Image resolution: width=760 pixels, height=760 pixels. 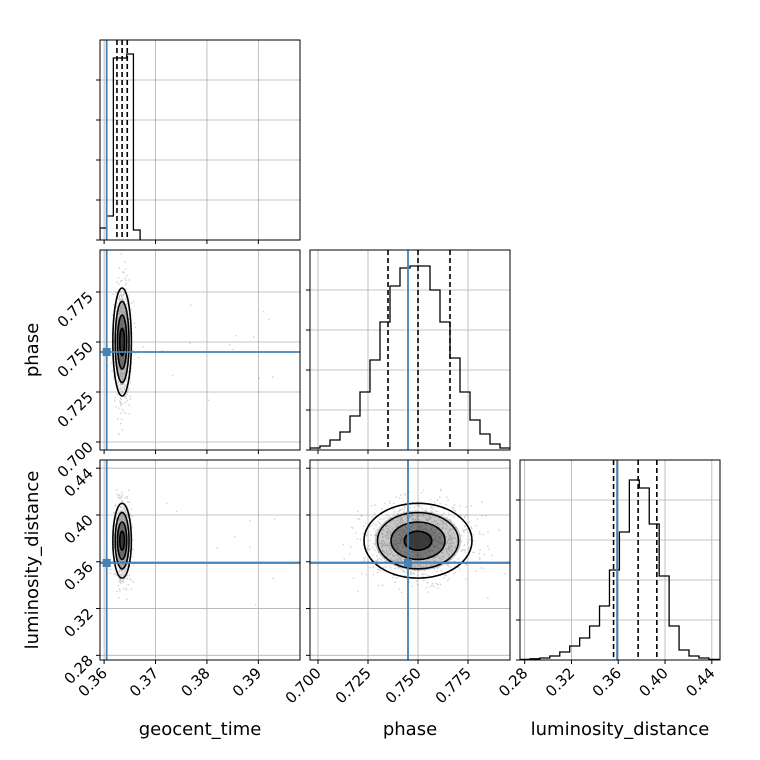 What do you see at coordinates (32, 560) in the screenshot?
I see `y-axis-label-luminosity-distance: luminosity_distance` at bounding box center [32, 560].